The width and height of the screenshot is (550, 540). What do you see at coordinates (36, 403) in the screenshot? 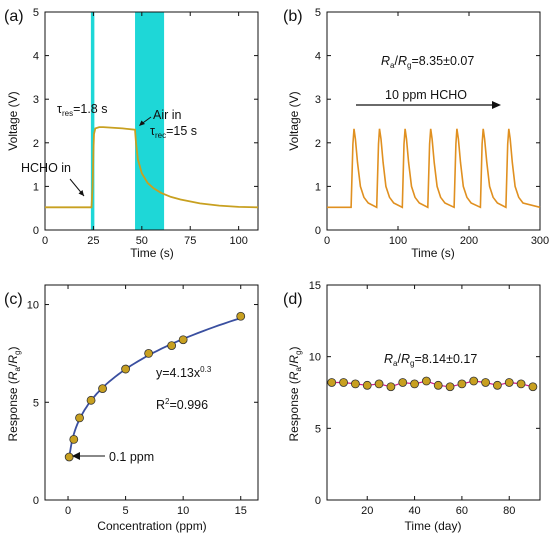
I see `panel-c-ytick-label: 5` at bounding box center [36, 403].